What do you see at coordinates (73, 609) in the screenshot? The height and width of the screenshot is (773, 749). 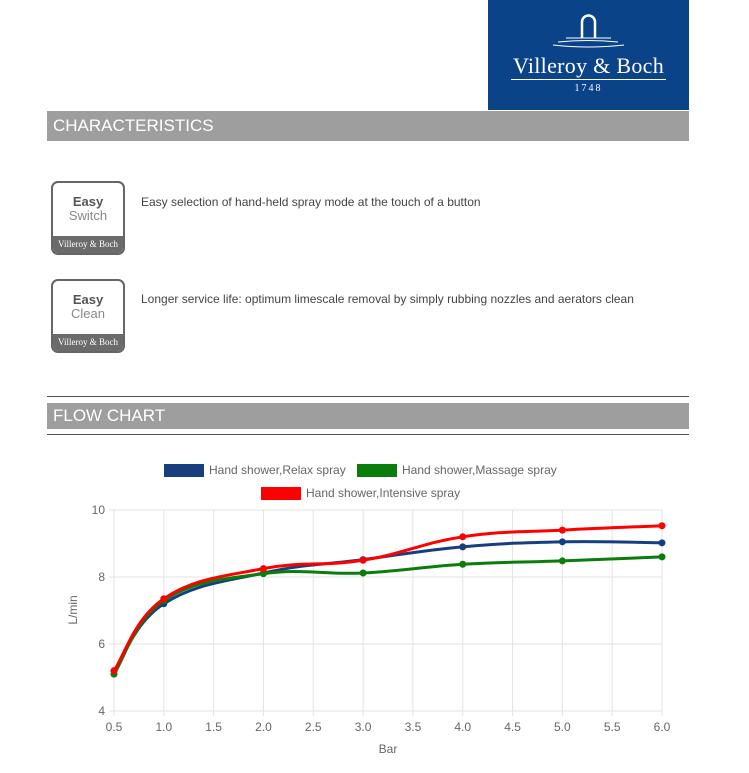 I see `y-axis-label: L/min` at bounding box center [73, 609].